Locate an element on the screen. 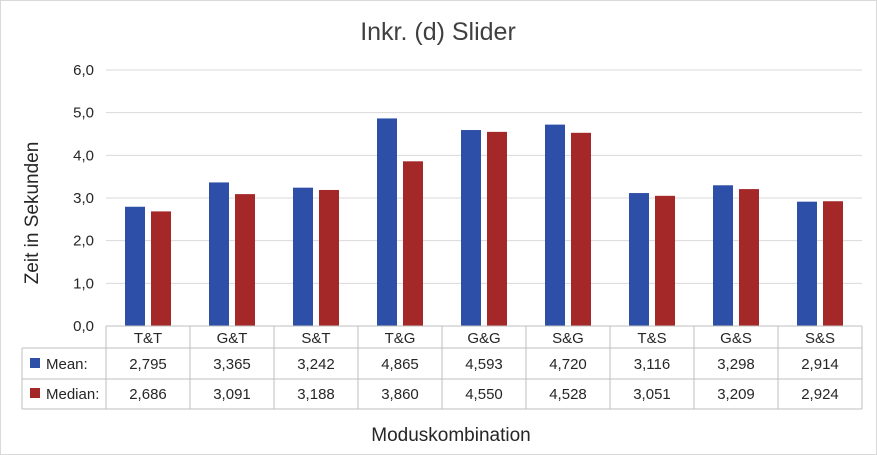 The width and height of the screenshot is (877, 455). category-label: S&S is located at coordinates (820, 338).